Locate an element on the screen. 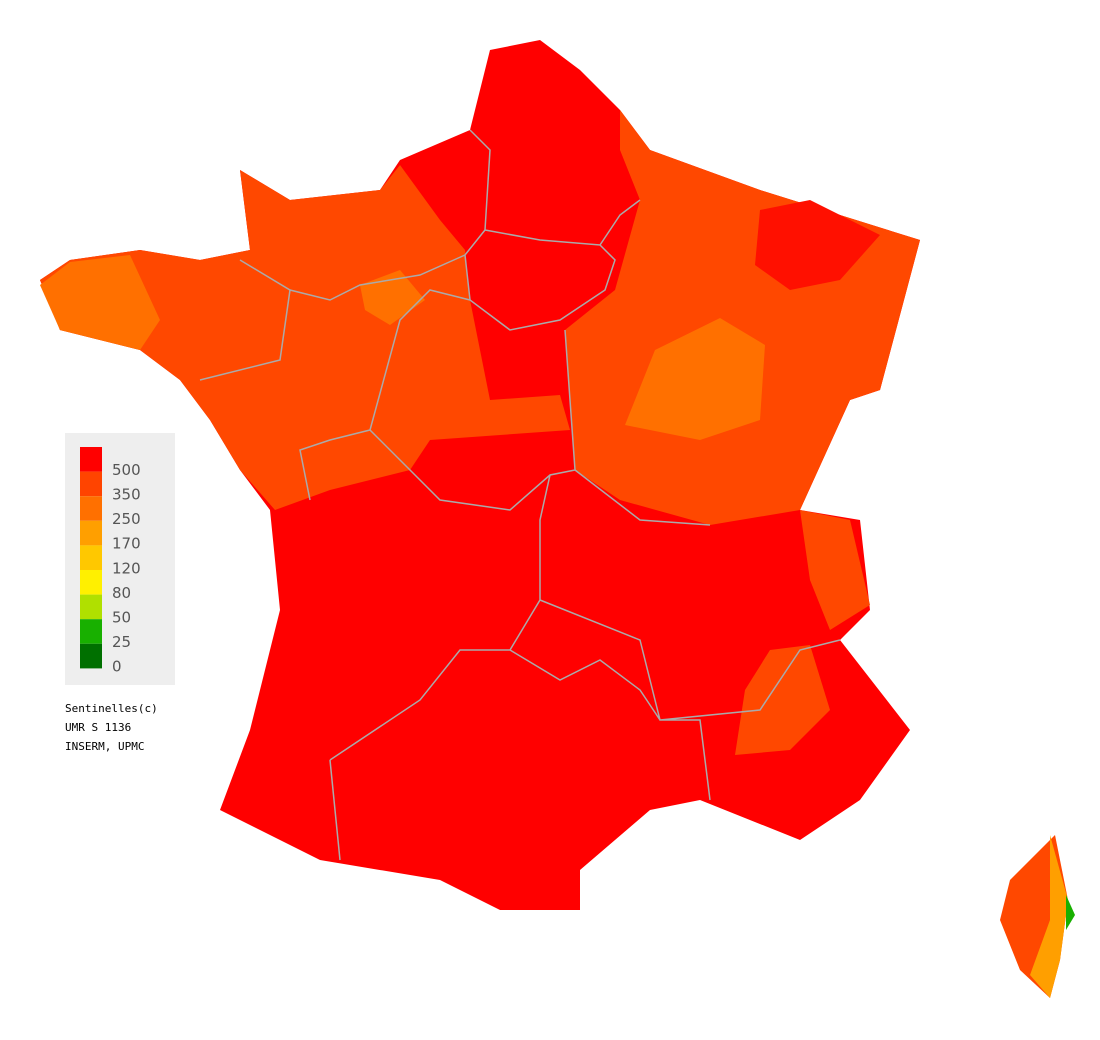 The width and height of the screenshot is (1100, 1040). credit: Sentinelles(c) UMR S 1136 INSERM, UPMC is located at coordinates (111, 727).